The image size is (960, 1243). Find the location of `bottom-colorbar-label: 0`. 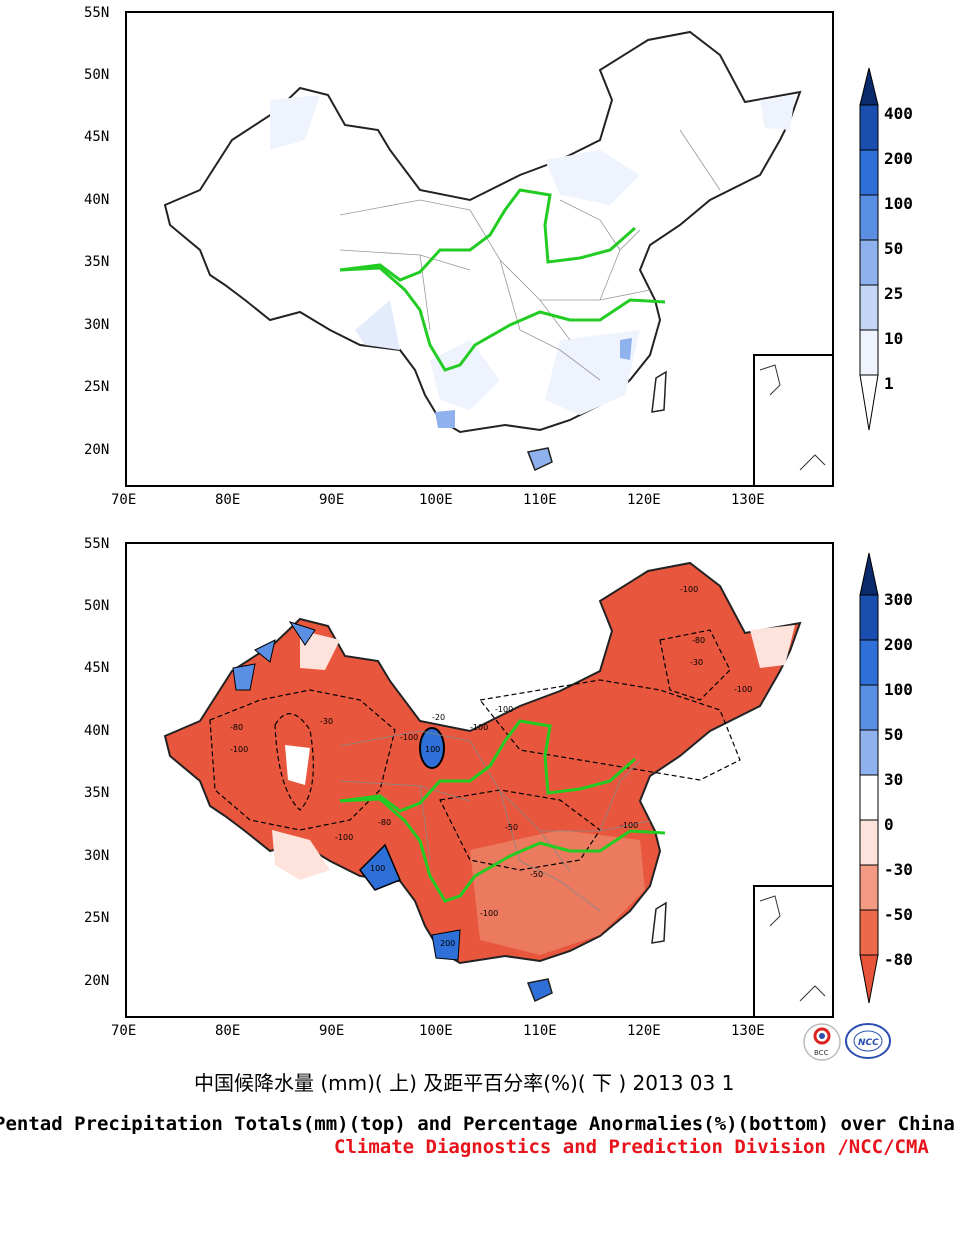

bottom-colorbar-label: 0 is located at coordinates (889, 824).